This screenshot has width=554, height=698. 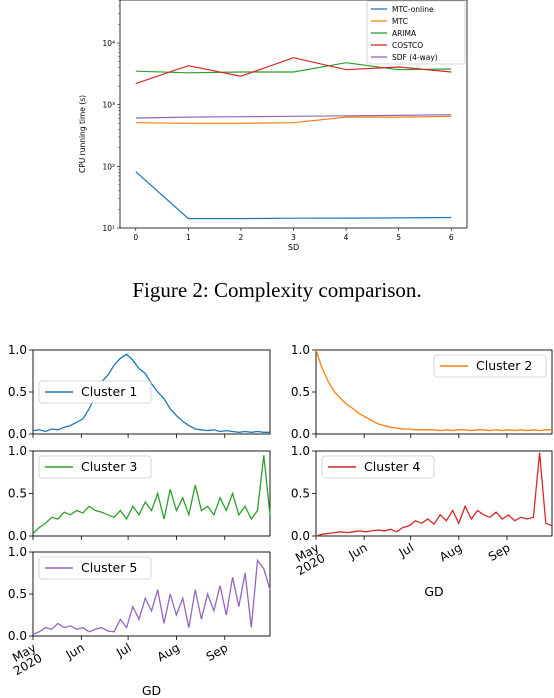 I want to click on cluster-panel-3: 0.0 0.5 1.0 Cluster 3, so click(x=139, y=493).